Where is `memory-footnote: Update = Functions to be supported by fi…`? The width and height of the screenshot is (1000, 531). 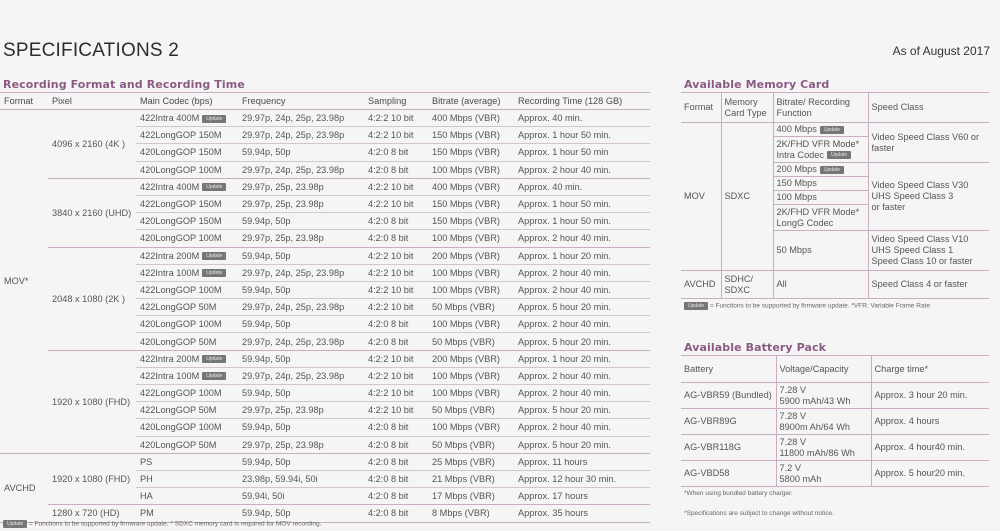
memory-footnote: Update = Functions to be supported by fi… is located at coordinates (807, 306).